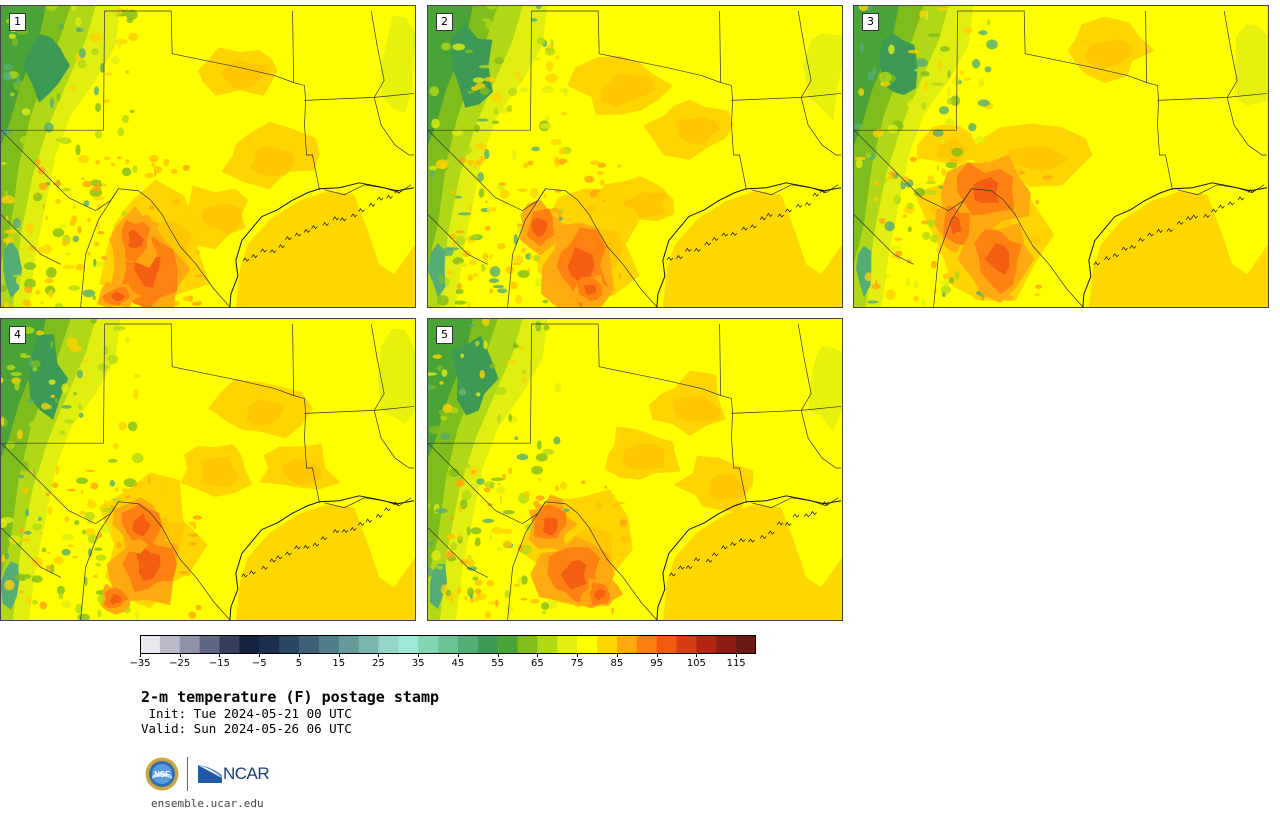  What do you see at coordinates (207, 774) in the screenshot?
I see `logo-row: NSF NCAR` at bounding box center [207, 774].